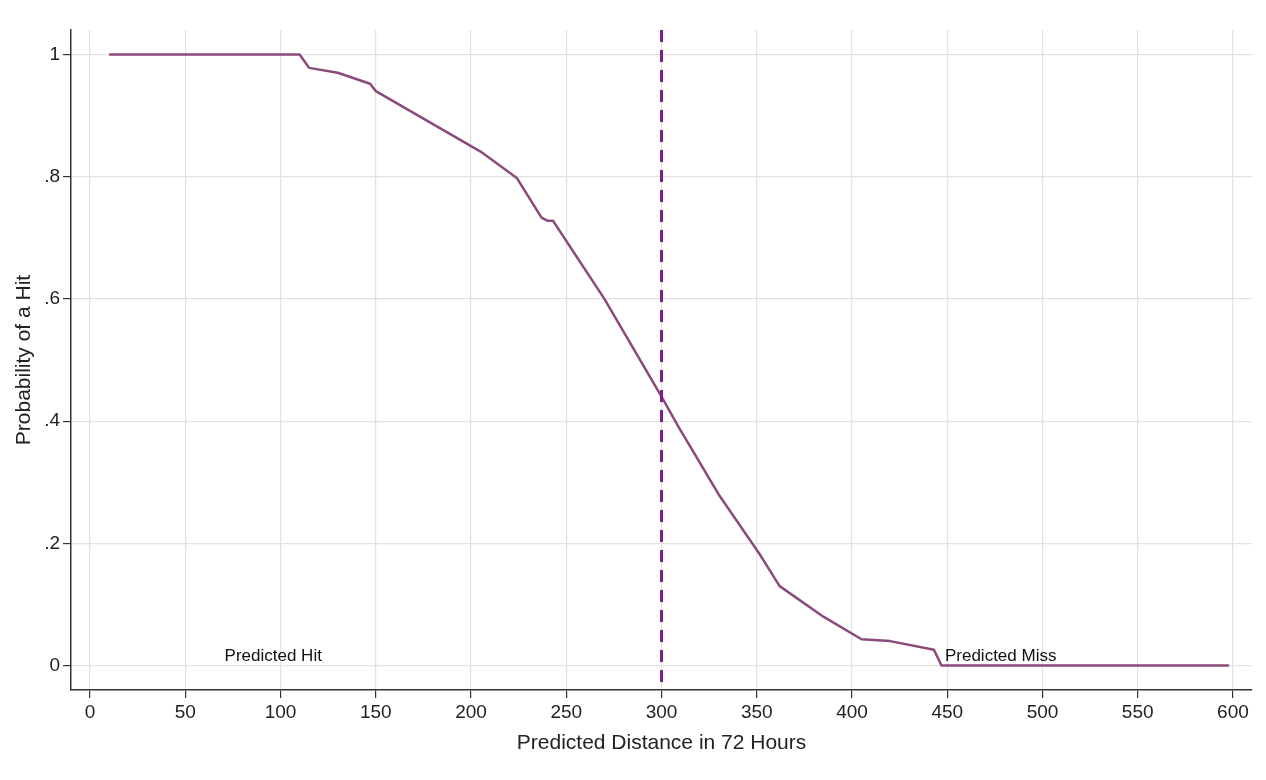 The image size is (1266, 780). I want to click on x-tick-label: 50, so click(185, 711).